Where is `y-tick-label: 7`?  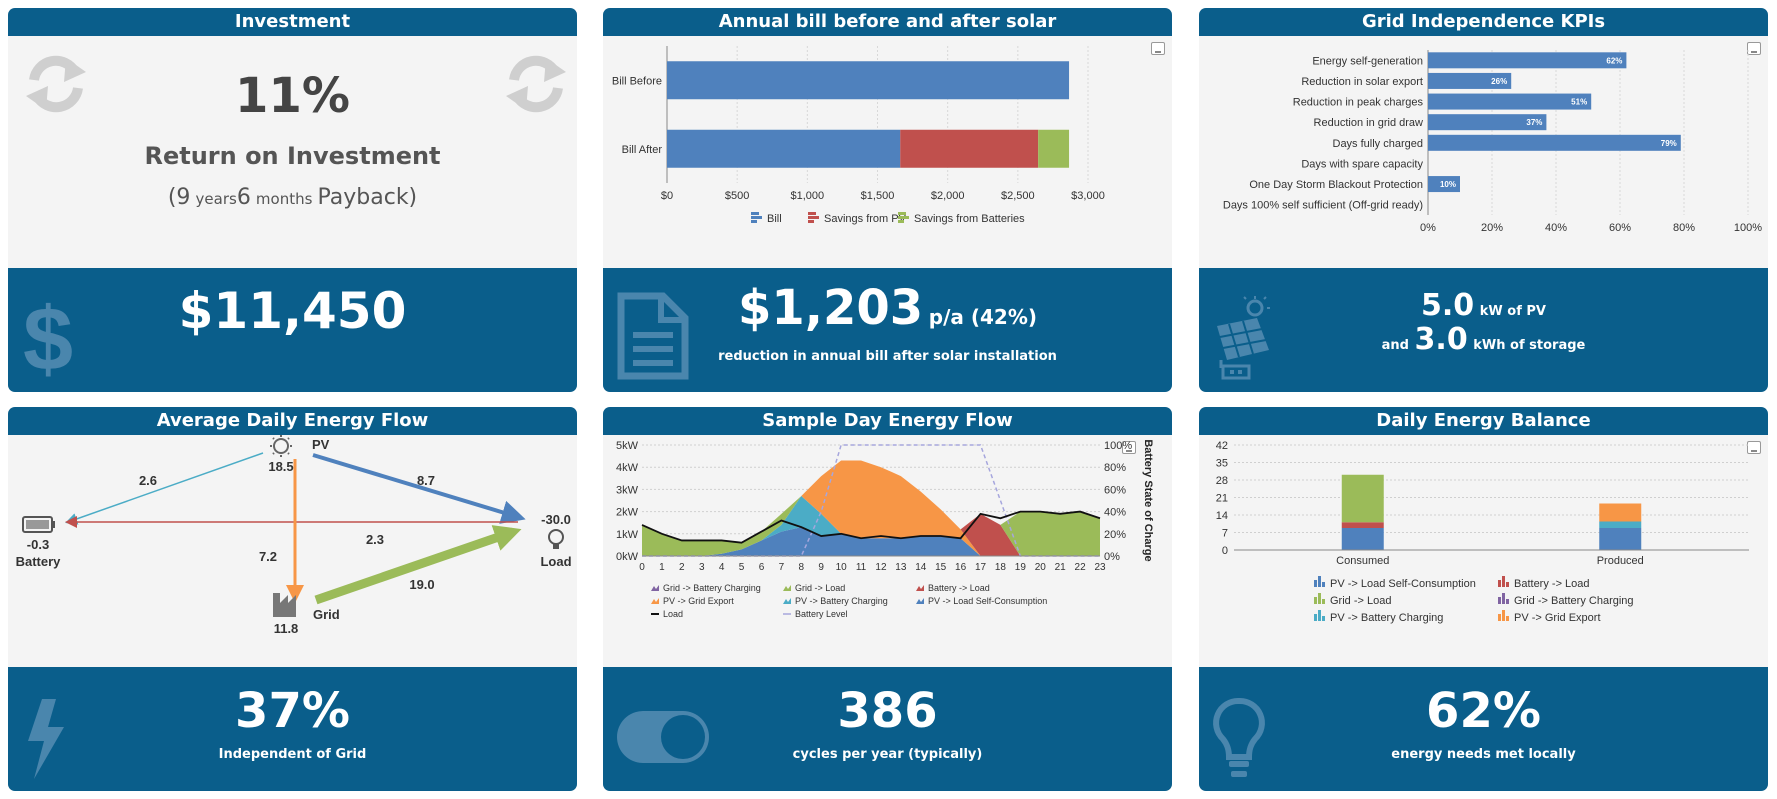 y-tick-label: 7 is located at coordinates (1225, 534).